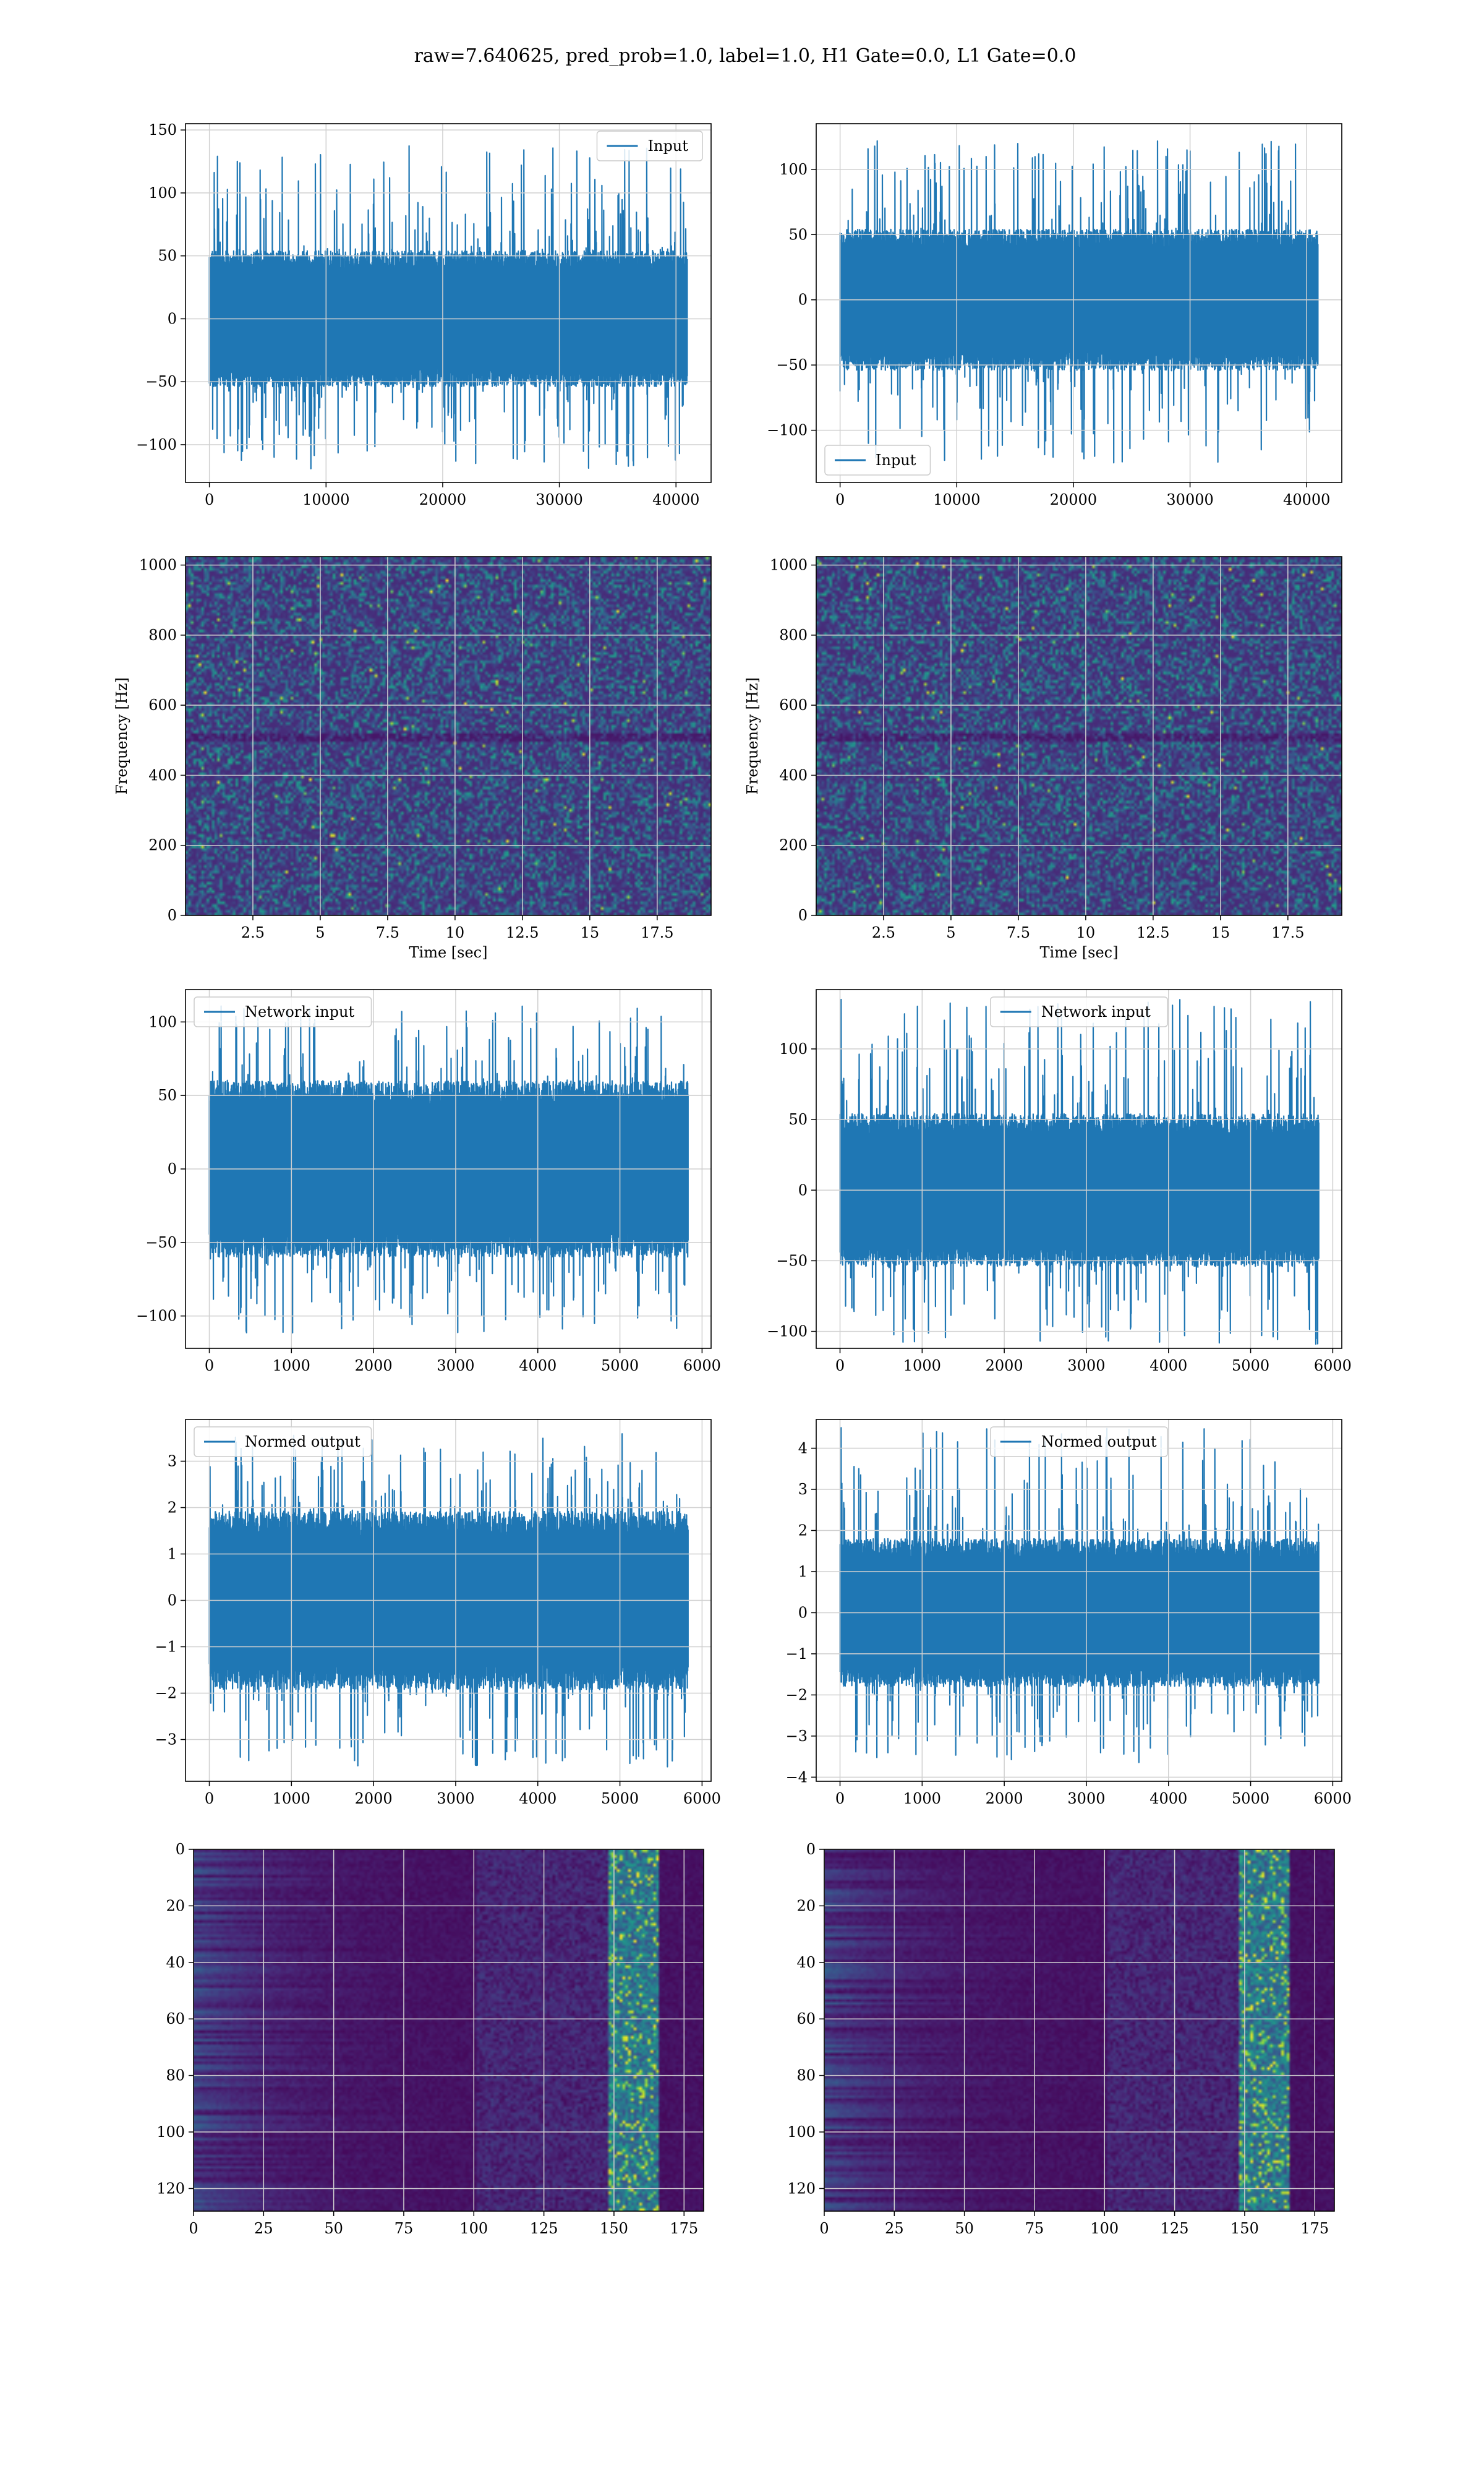  I want to click on y-tick-label: 600, so click(793, 705).